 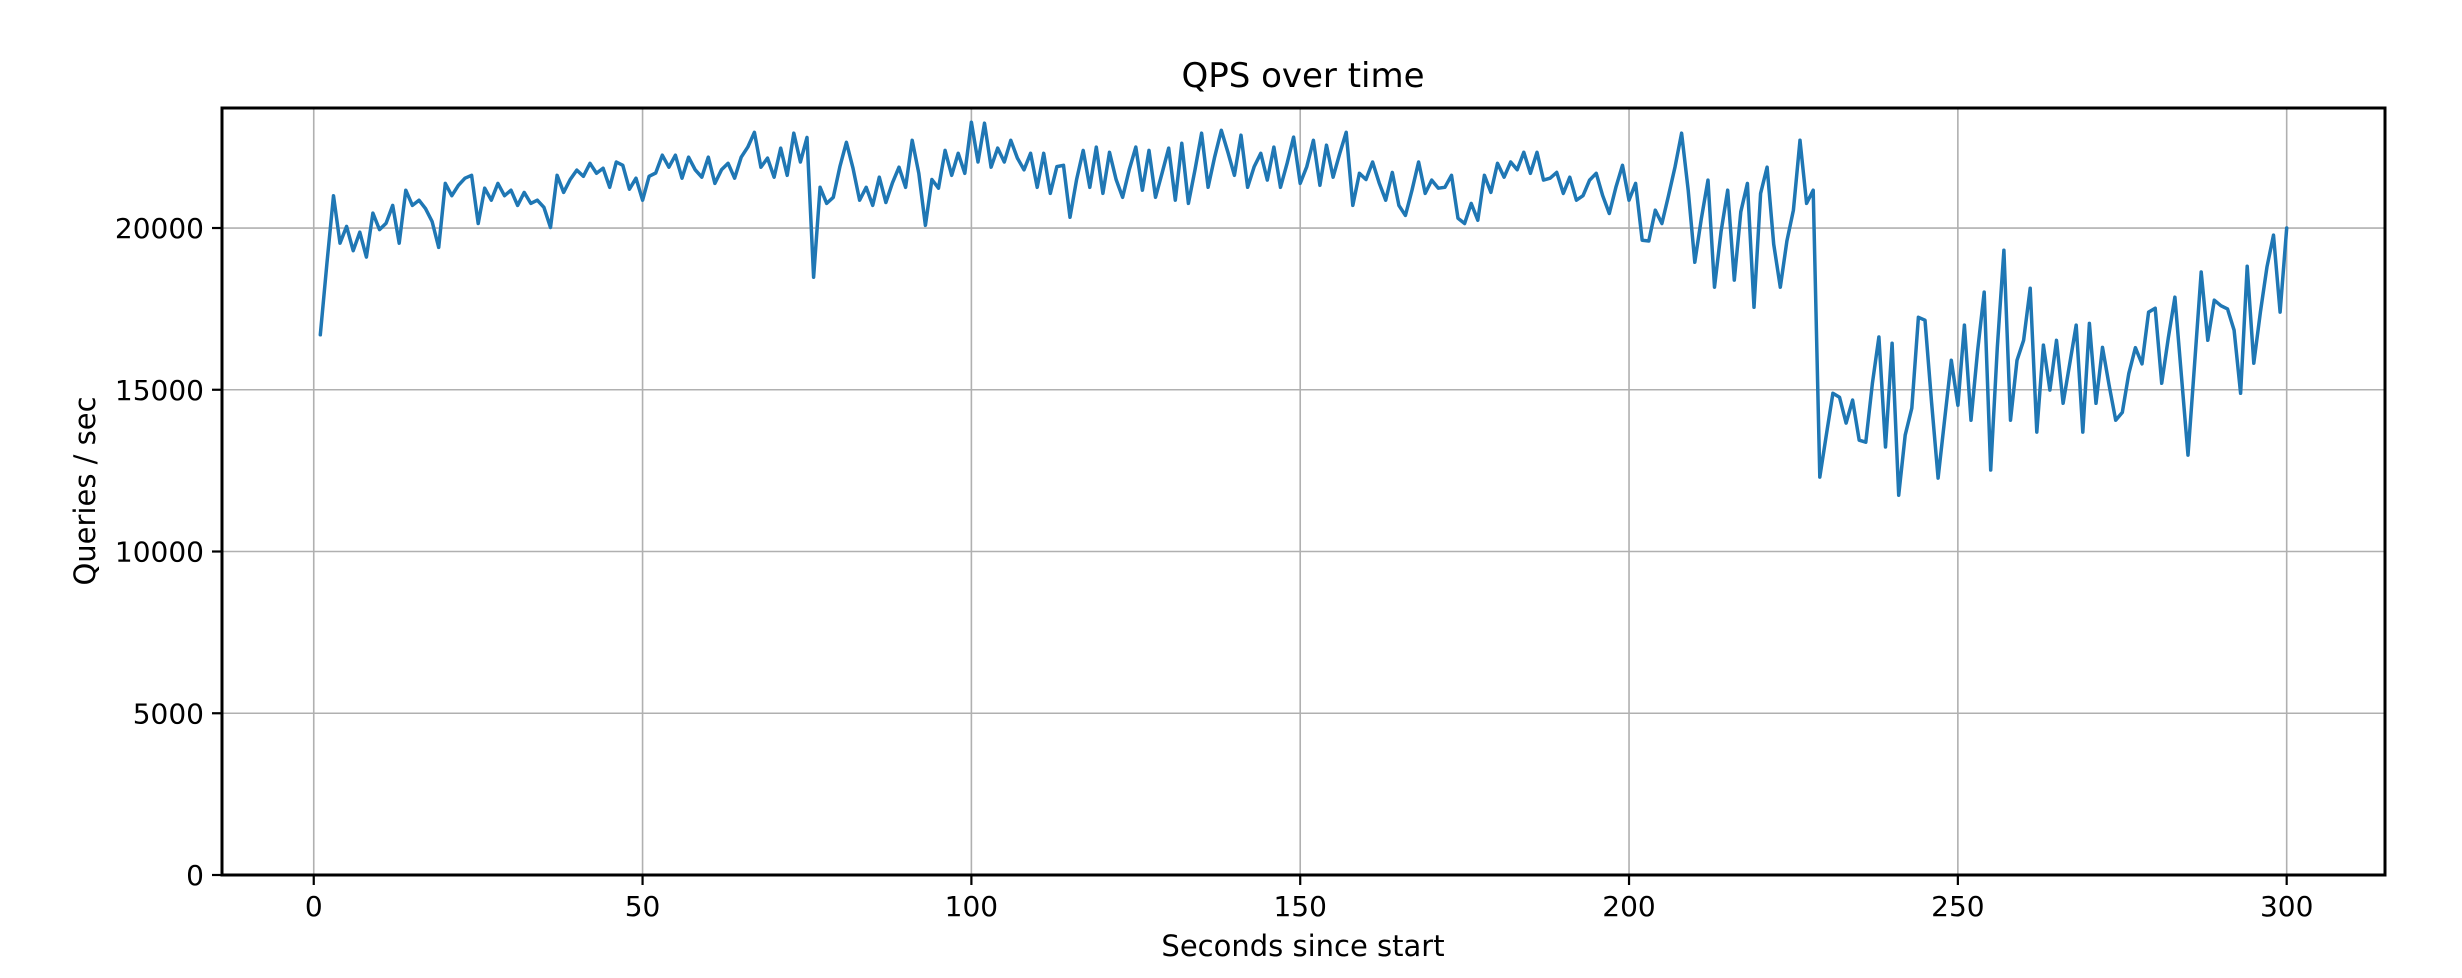 I want to click on x-tick-label: 100, so click(x=971, y=906).